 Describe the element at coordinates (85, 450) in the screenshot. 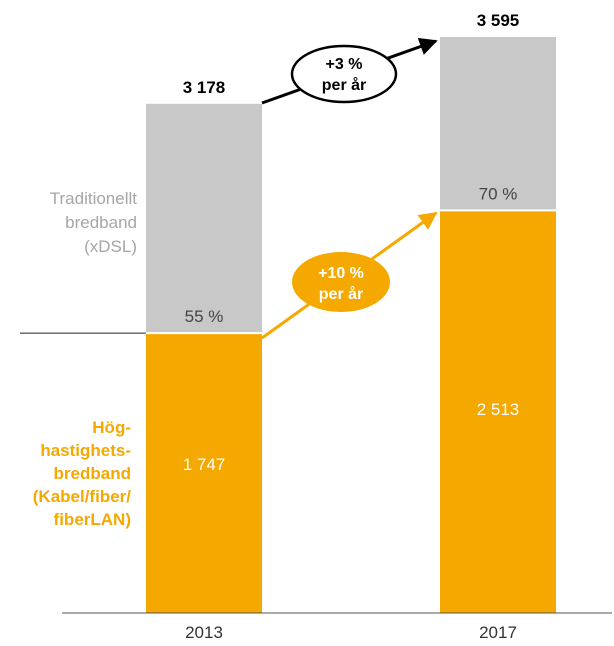

I see `highspeed-label-line-2: hastighets-` at that location.